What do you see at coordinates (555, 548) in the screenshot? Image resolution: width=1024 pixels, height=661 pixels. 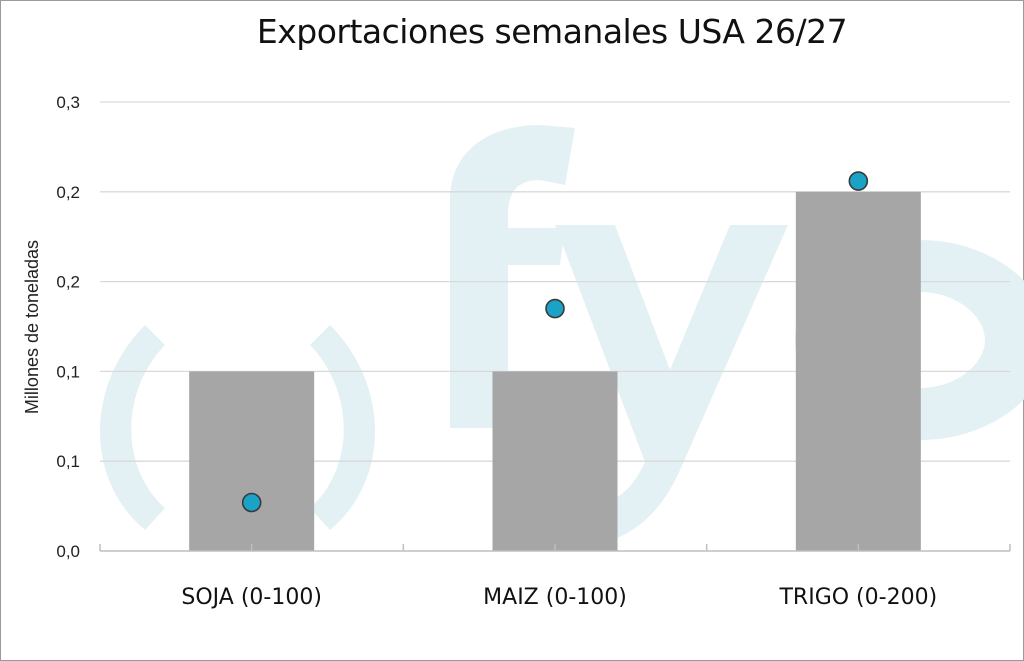 I see `x-axis` at bounding box center [555, 548].